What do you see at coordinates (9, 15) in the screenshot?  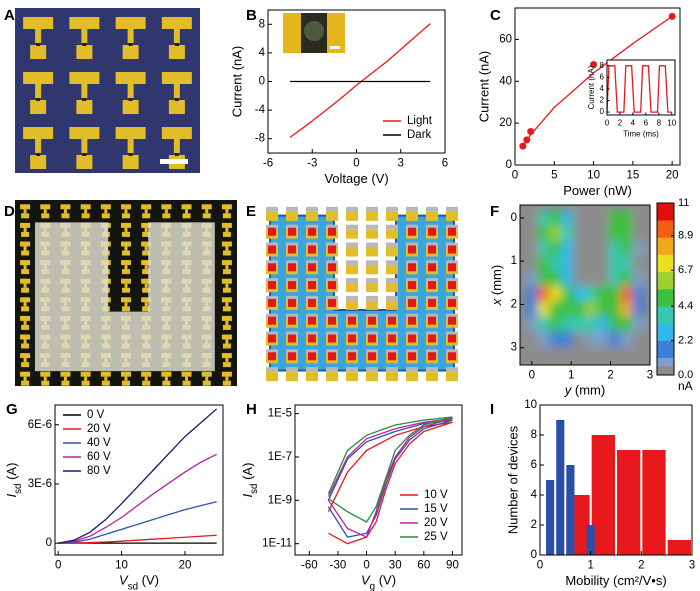 I see `panel-label: A` at bounding box center [9, 15].